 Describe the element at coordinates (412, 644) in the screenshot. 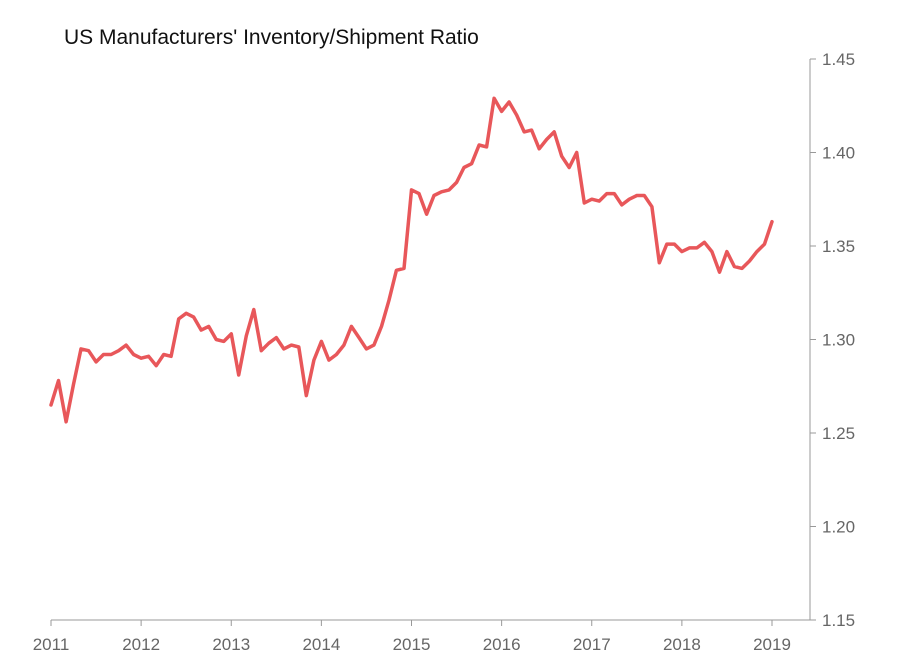

I see `x-tick-label: 2015` at that location.